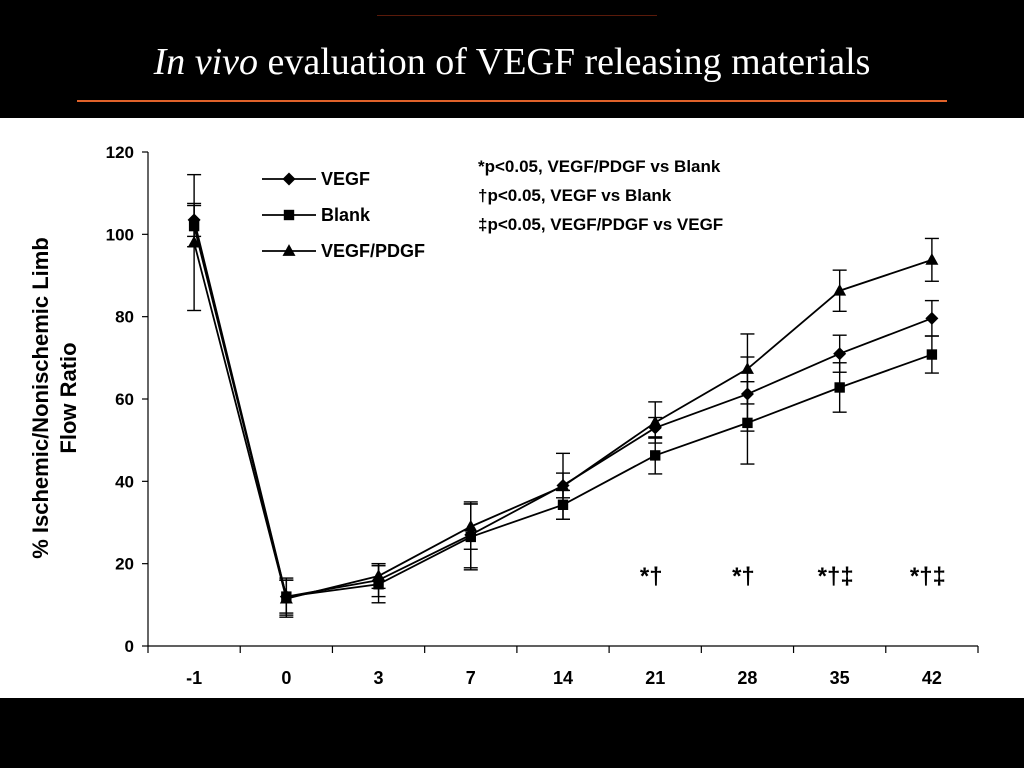 Image resolution: width=1024 pixels, height=768 pixels. What do you see at coordinates (345, 179) in the screenshot?
I see `legend-label: VEGF` at bounding box center [345, 179].